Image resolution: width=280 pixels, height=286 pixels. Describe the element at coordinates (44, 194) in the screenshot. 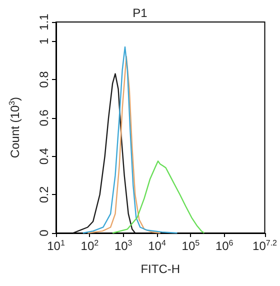

I see `y-tick-label: 0.2` at that location.